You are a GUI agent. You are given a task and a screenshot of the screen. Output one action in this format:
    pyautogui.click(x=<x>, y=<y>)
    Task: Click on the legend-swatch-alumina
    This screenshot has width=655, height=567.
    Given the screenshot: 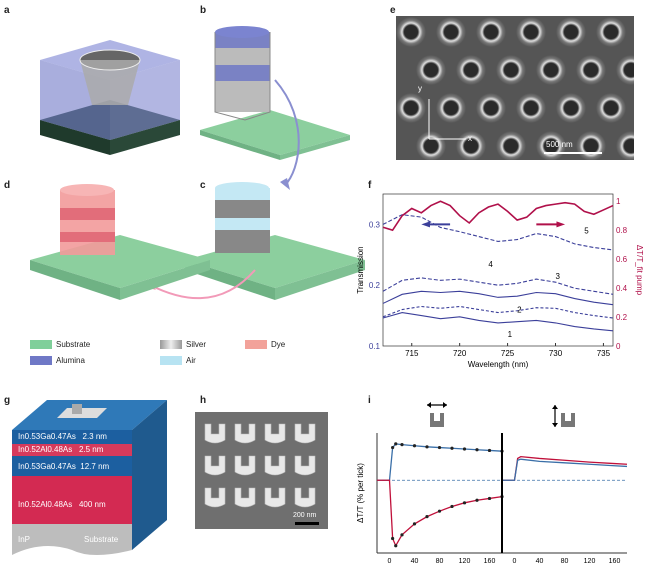 What is the action you would take?
    pyautogui.click(x=41, y=360)
    